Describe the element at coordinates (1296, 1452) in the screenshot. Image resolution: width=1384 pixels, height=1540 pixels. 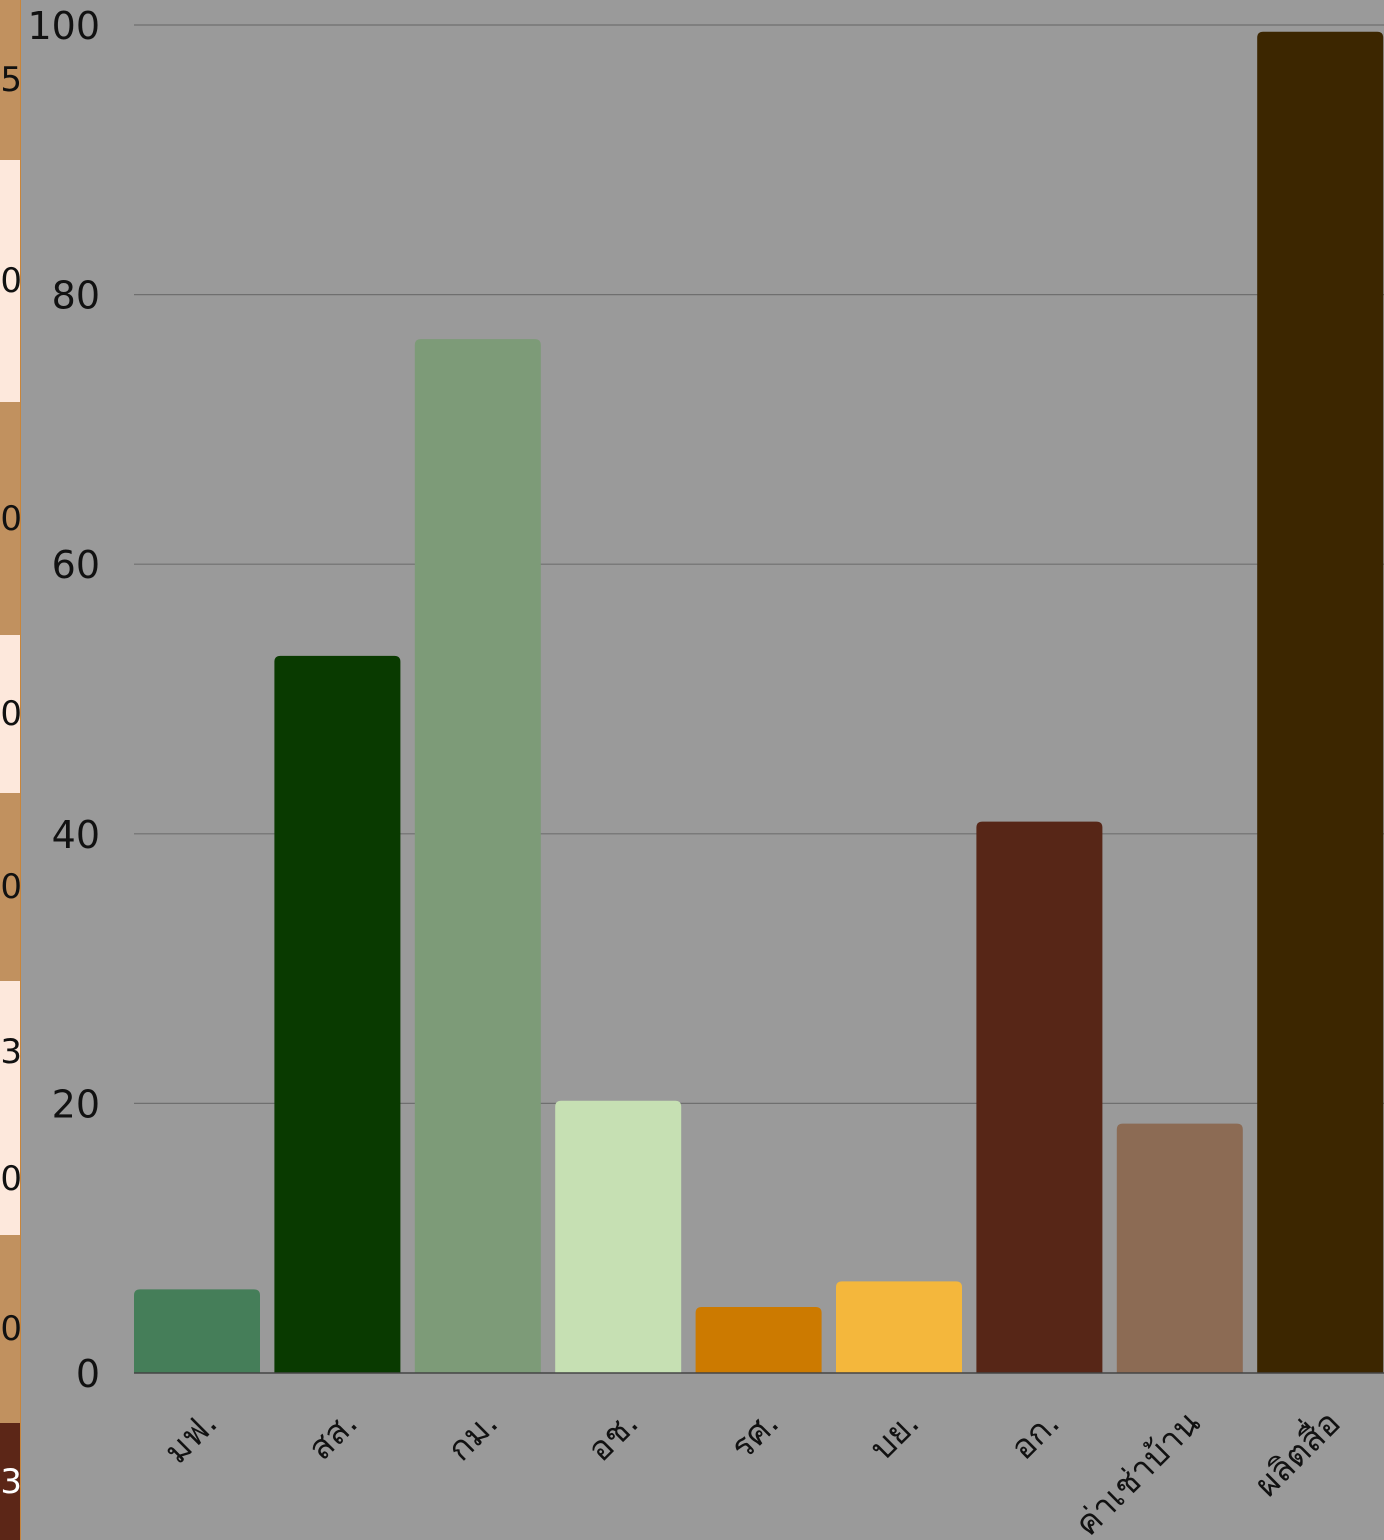
I see `x-tick-label: ผลิตสื่อ` at that location.